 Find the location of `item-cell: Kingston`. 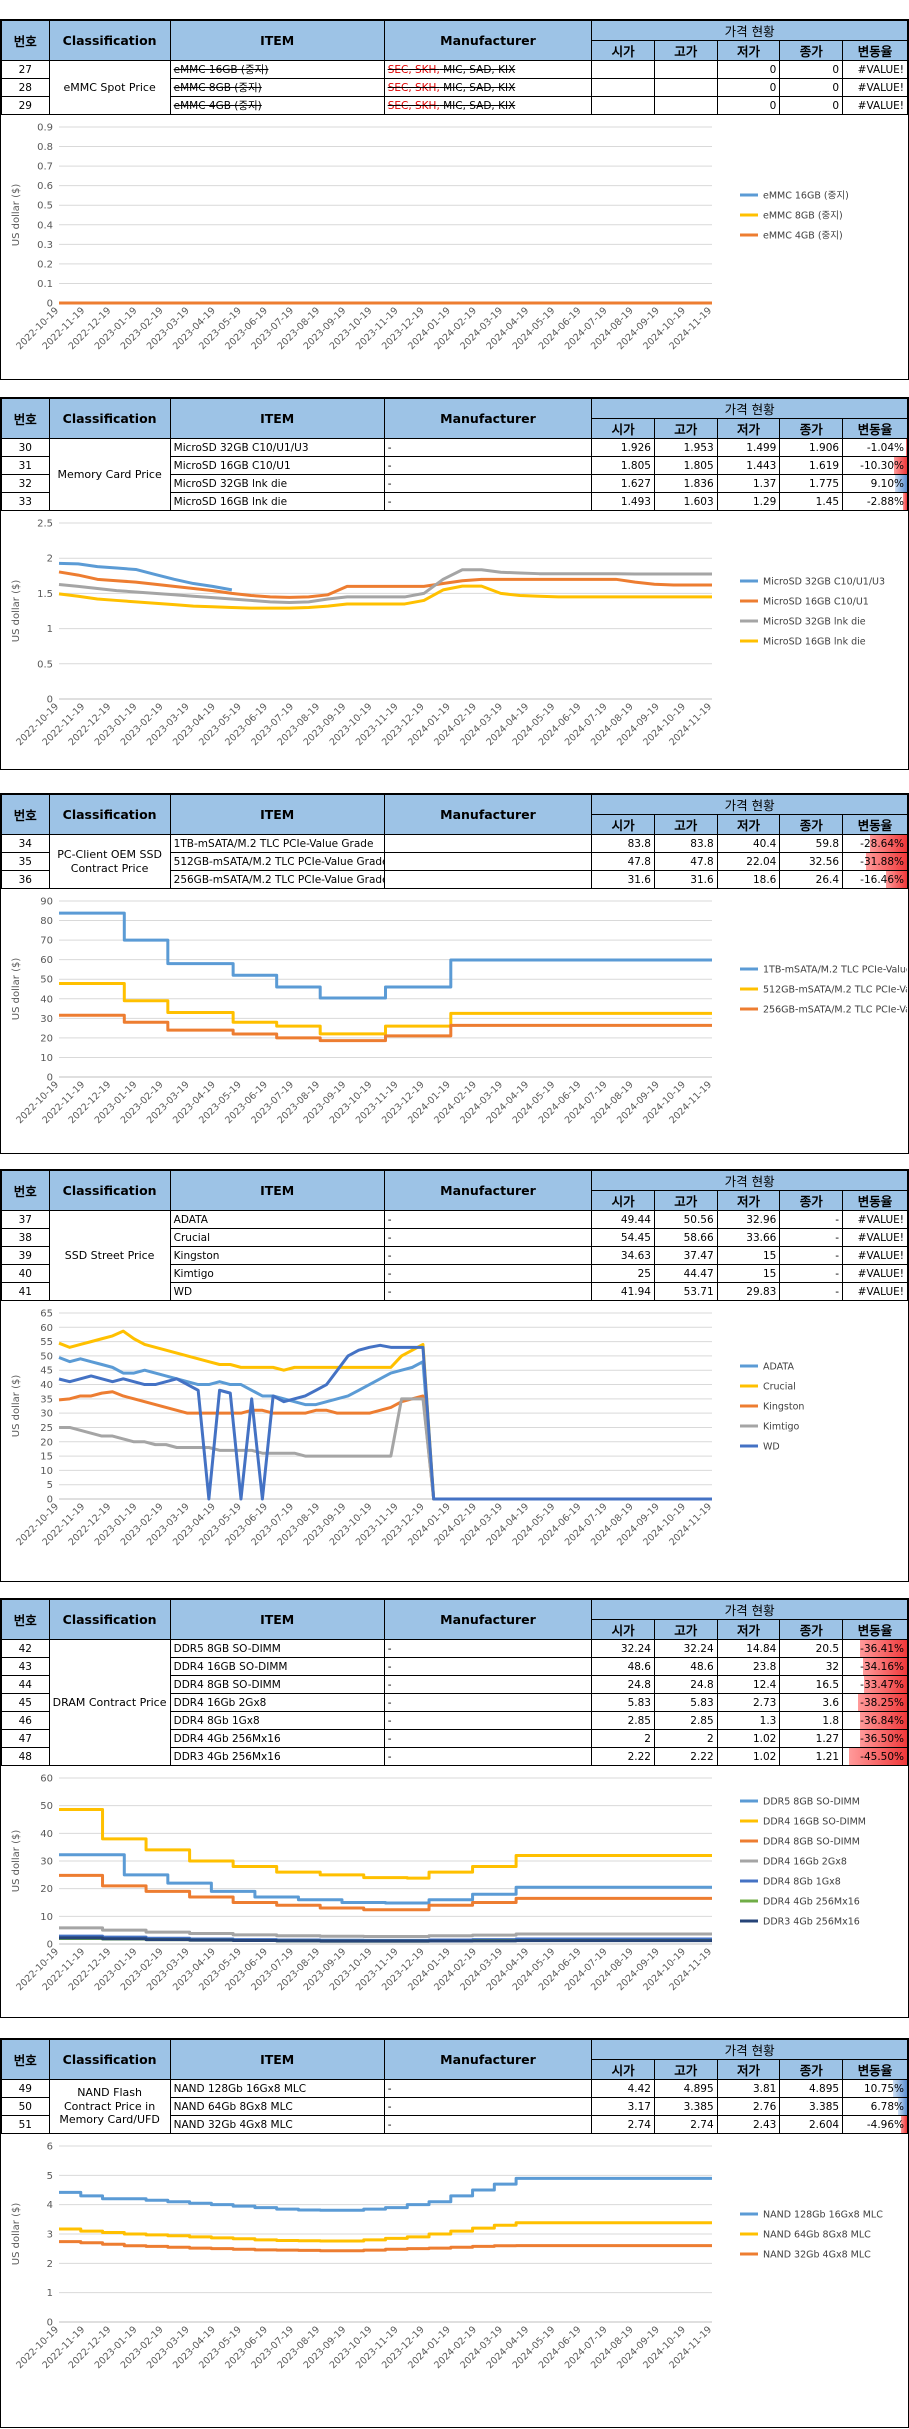

item-cell: Kingston is located at coordinates (277, 1255).